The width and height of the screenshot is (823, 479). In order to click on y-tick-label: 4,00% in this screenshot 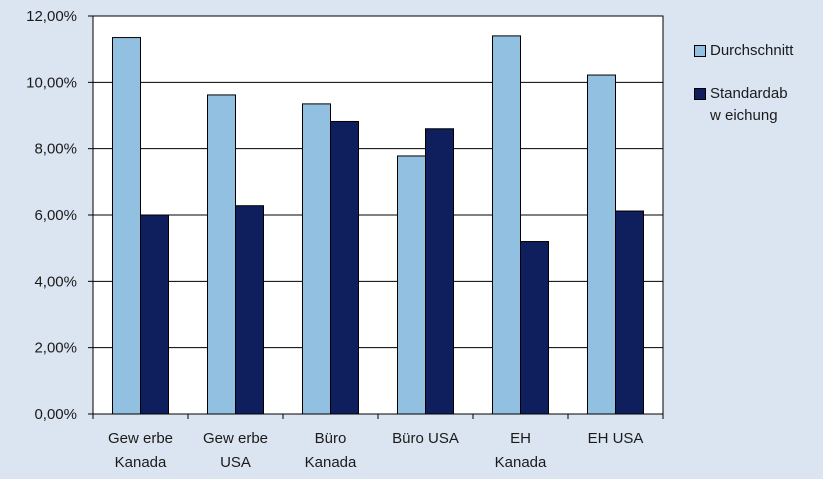, I will do `click(55, 281)`.